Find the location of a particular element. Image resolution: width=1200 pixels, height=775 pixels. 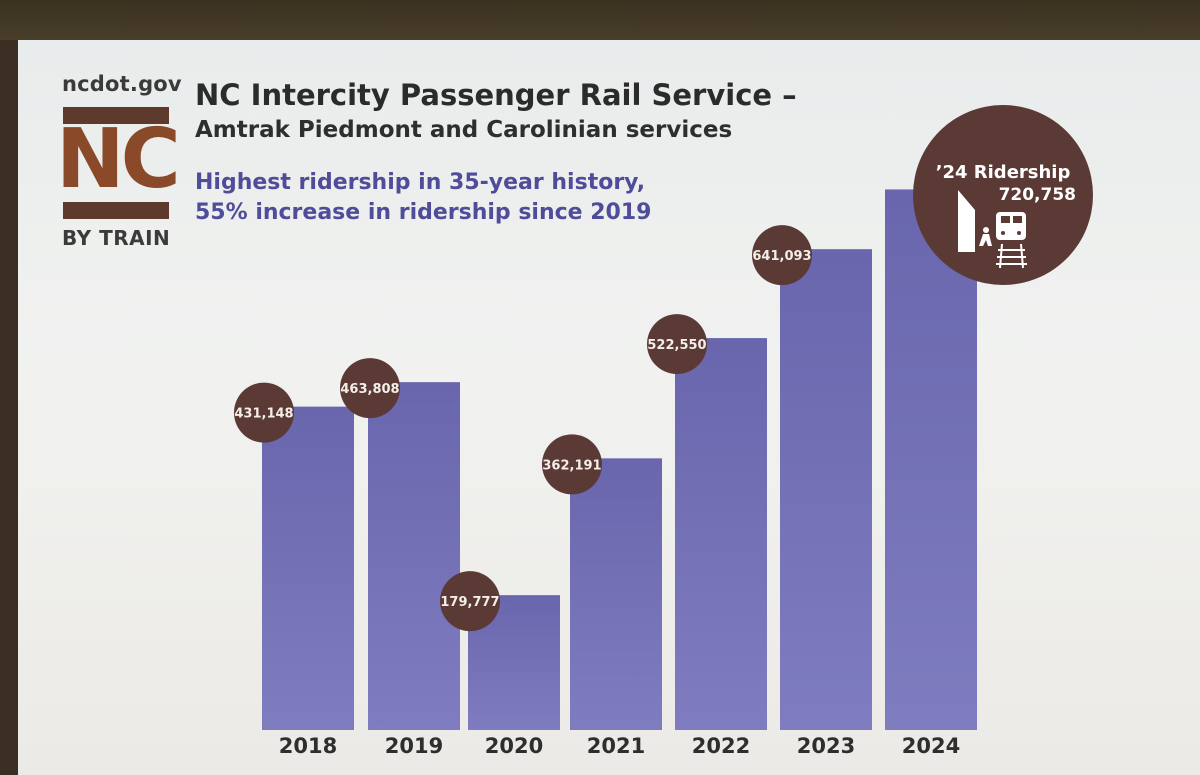

x-tick-label: 2023 is located at coordinates (826, 746).